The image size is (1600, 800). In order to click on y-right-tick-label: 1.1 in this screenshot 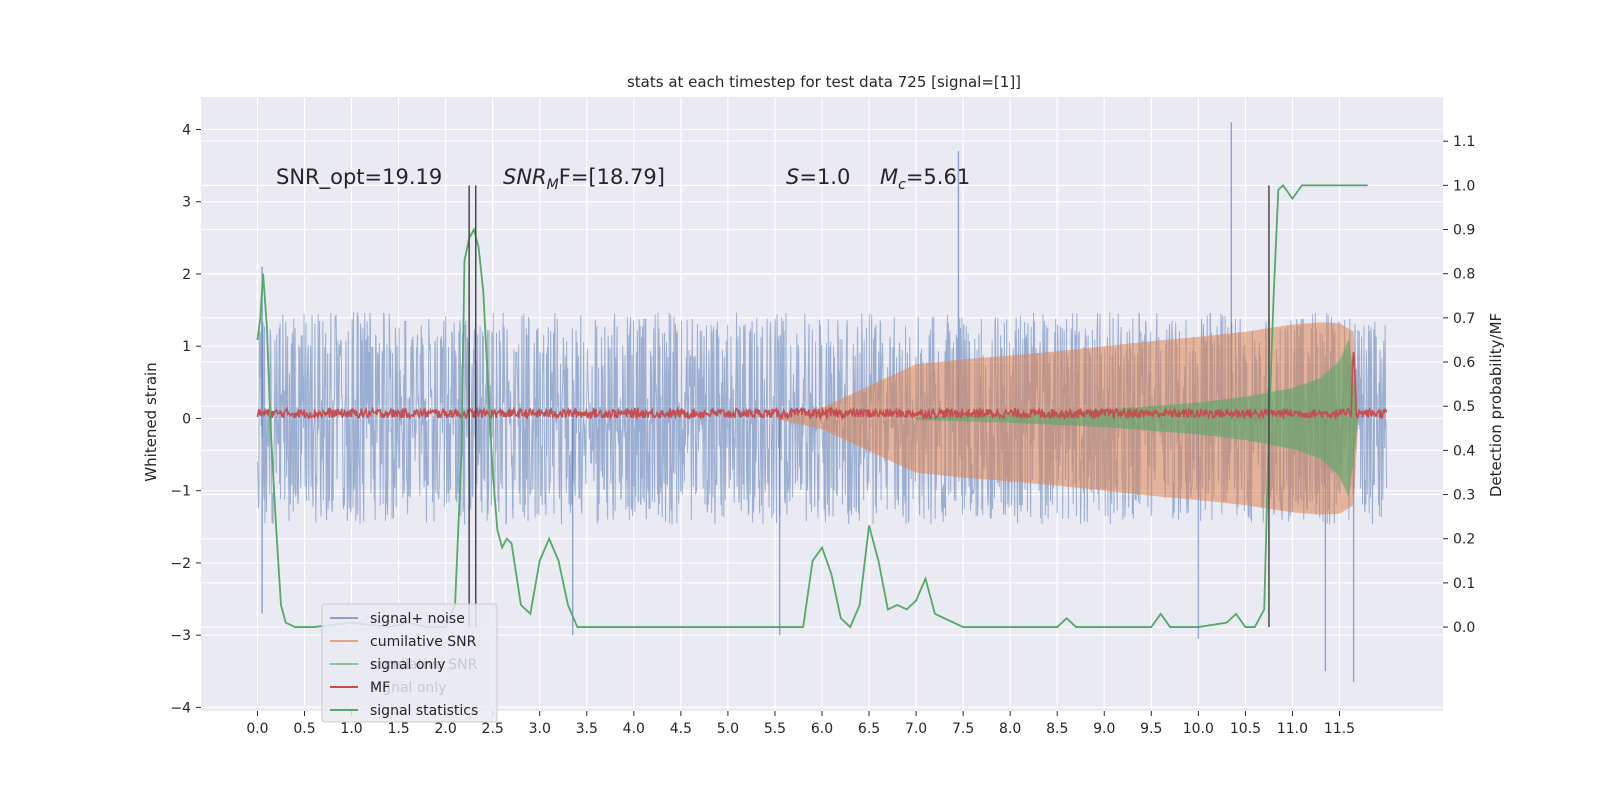, I will do `click(1464, 142)`.